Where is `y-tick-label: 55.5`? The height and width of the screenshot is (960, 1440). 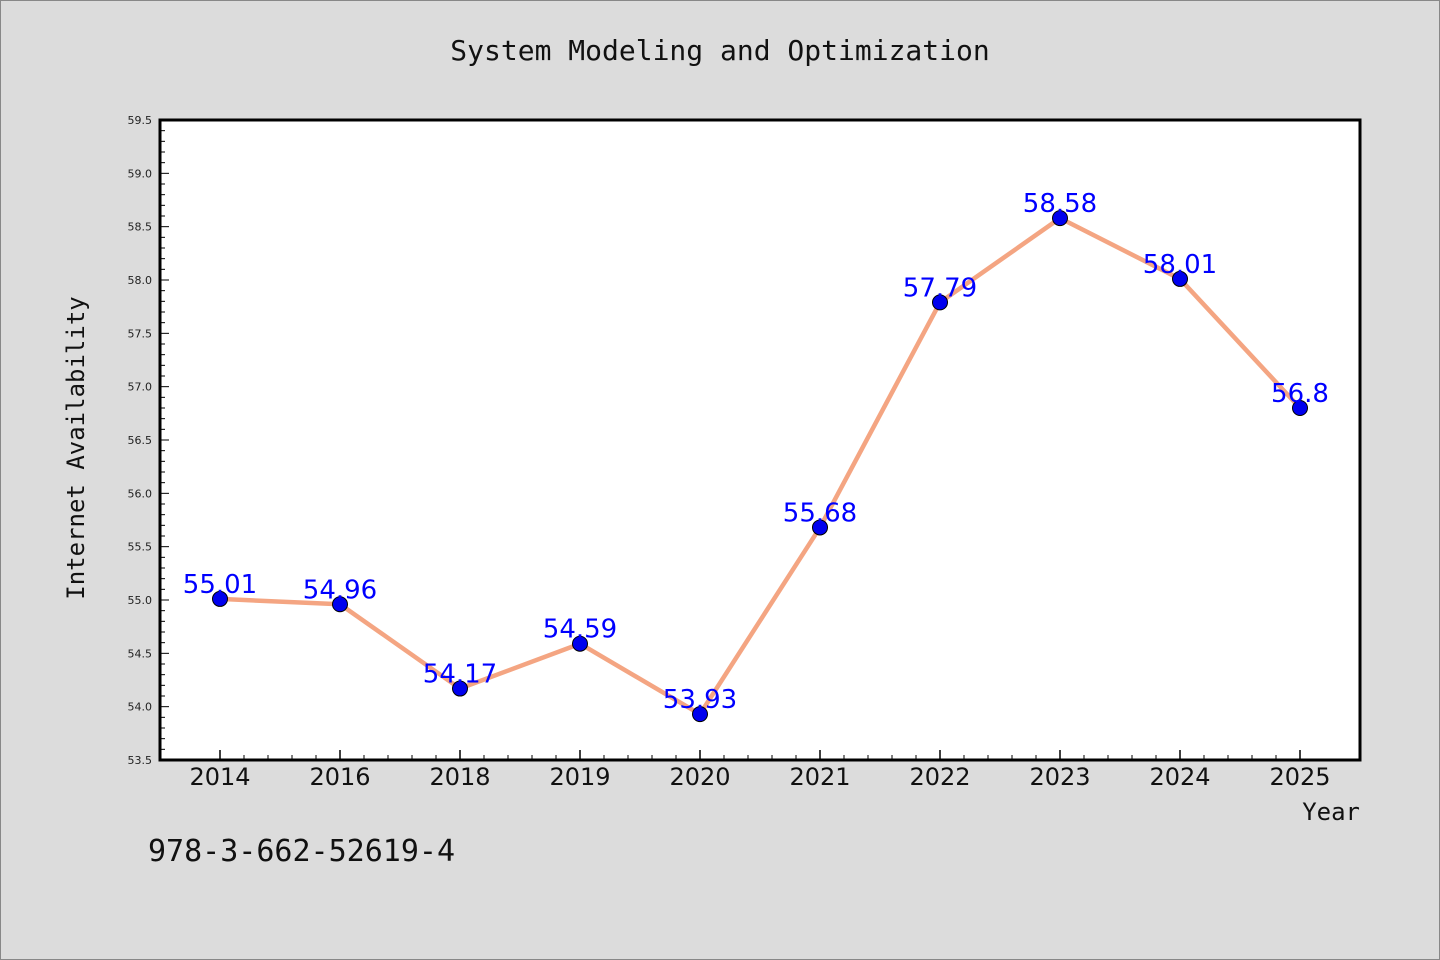
y-tick-label: 55.5 is located at coordinates (140, 547).